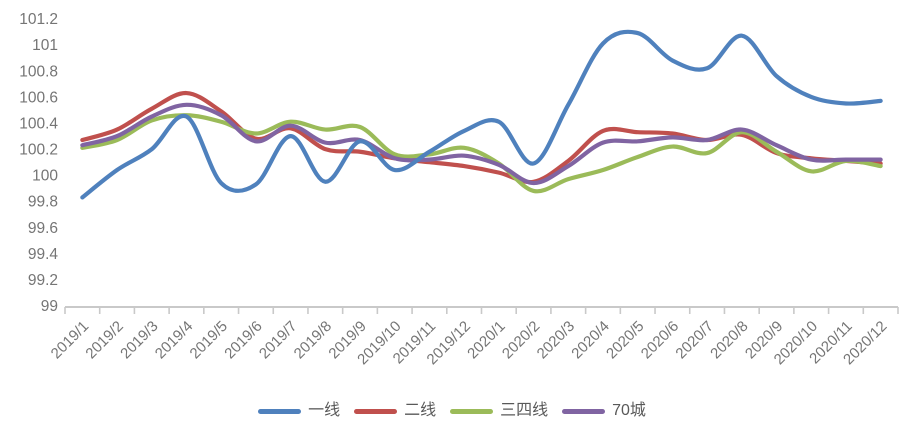  What do you see at coordinates (38, 19) in the screenshot?
I see `y-axis-tick-label: 101.2` at bounding box center [38, 19].